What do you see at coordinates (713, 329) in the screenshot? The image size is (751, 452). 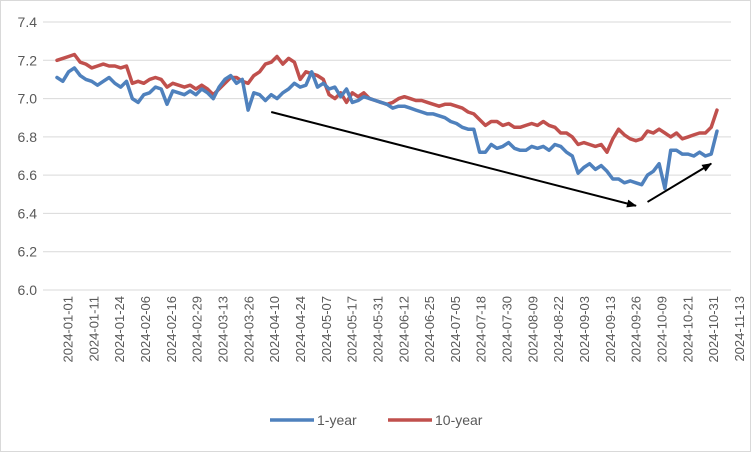 I see `x-tick-label: 2024-10-31` at bounding box center [713, 329].